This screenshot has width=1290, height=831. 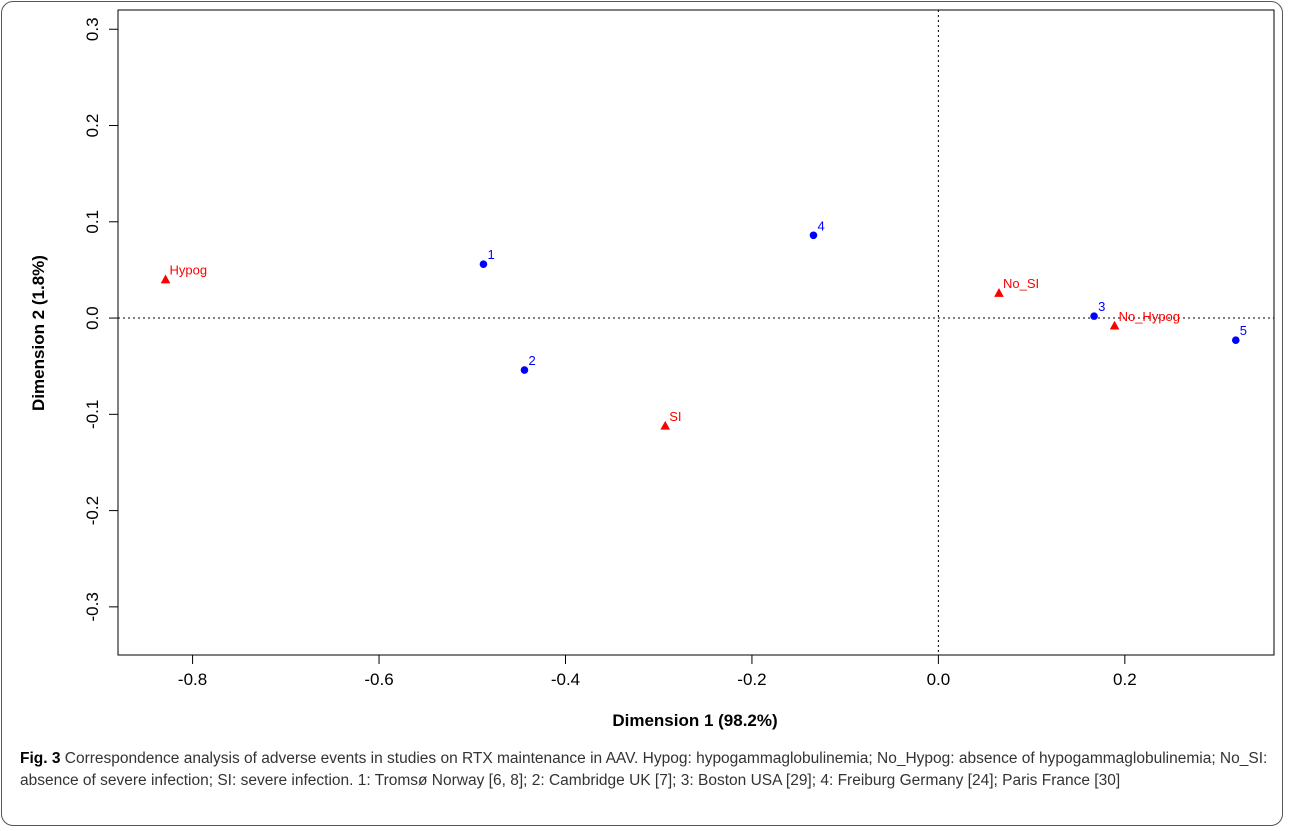 What do you see at coordinates (92, 222) in the screenshot?
I see `y-tick-label: 0.1` at bounding box center [92, 222].